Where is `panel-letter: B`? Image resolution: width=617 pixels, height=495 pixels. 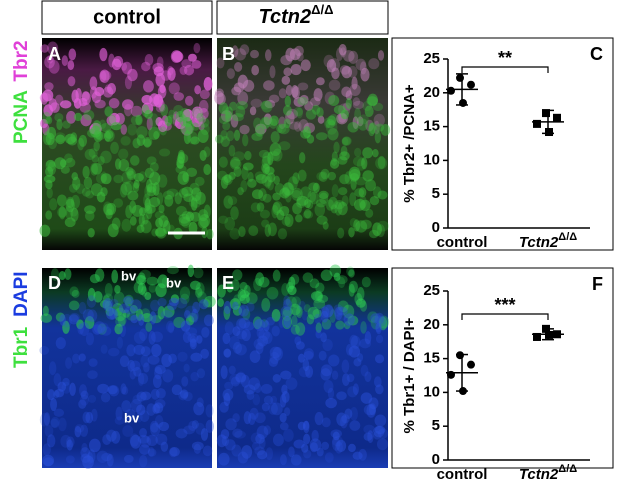
panel-letter: B is located at coordinates (228, 54).